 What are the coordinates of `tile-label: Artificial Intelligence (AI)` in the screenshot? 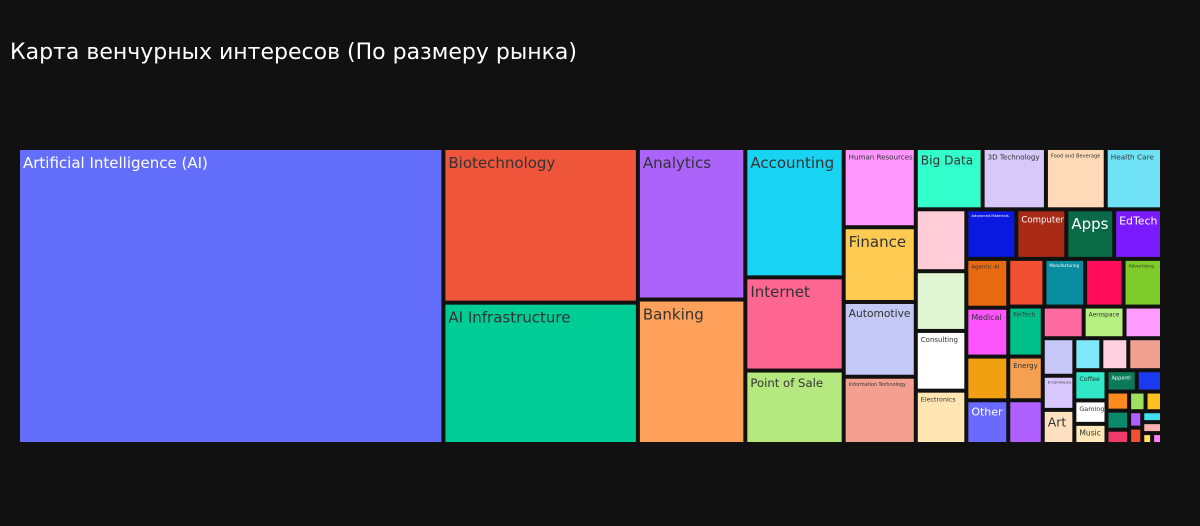 It's located at (115, 163).